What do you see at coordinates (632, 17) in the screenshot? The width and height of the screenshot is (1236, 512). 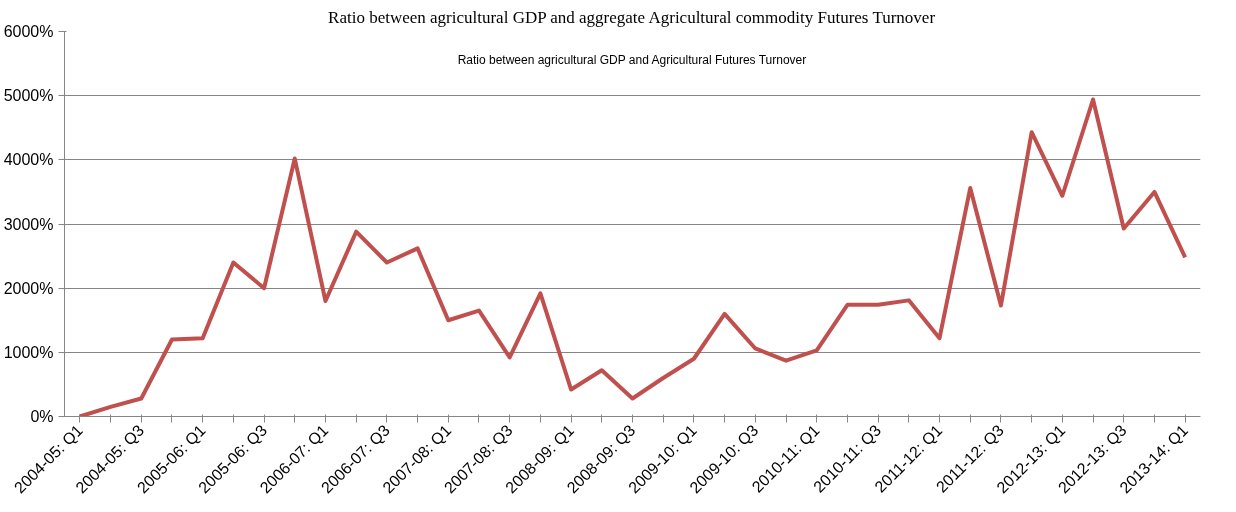 I see `chart-title: Ratio between agricultural GDP and aggregate Agricultural commodity Futures Turnover` at bounding box center [632, 17].